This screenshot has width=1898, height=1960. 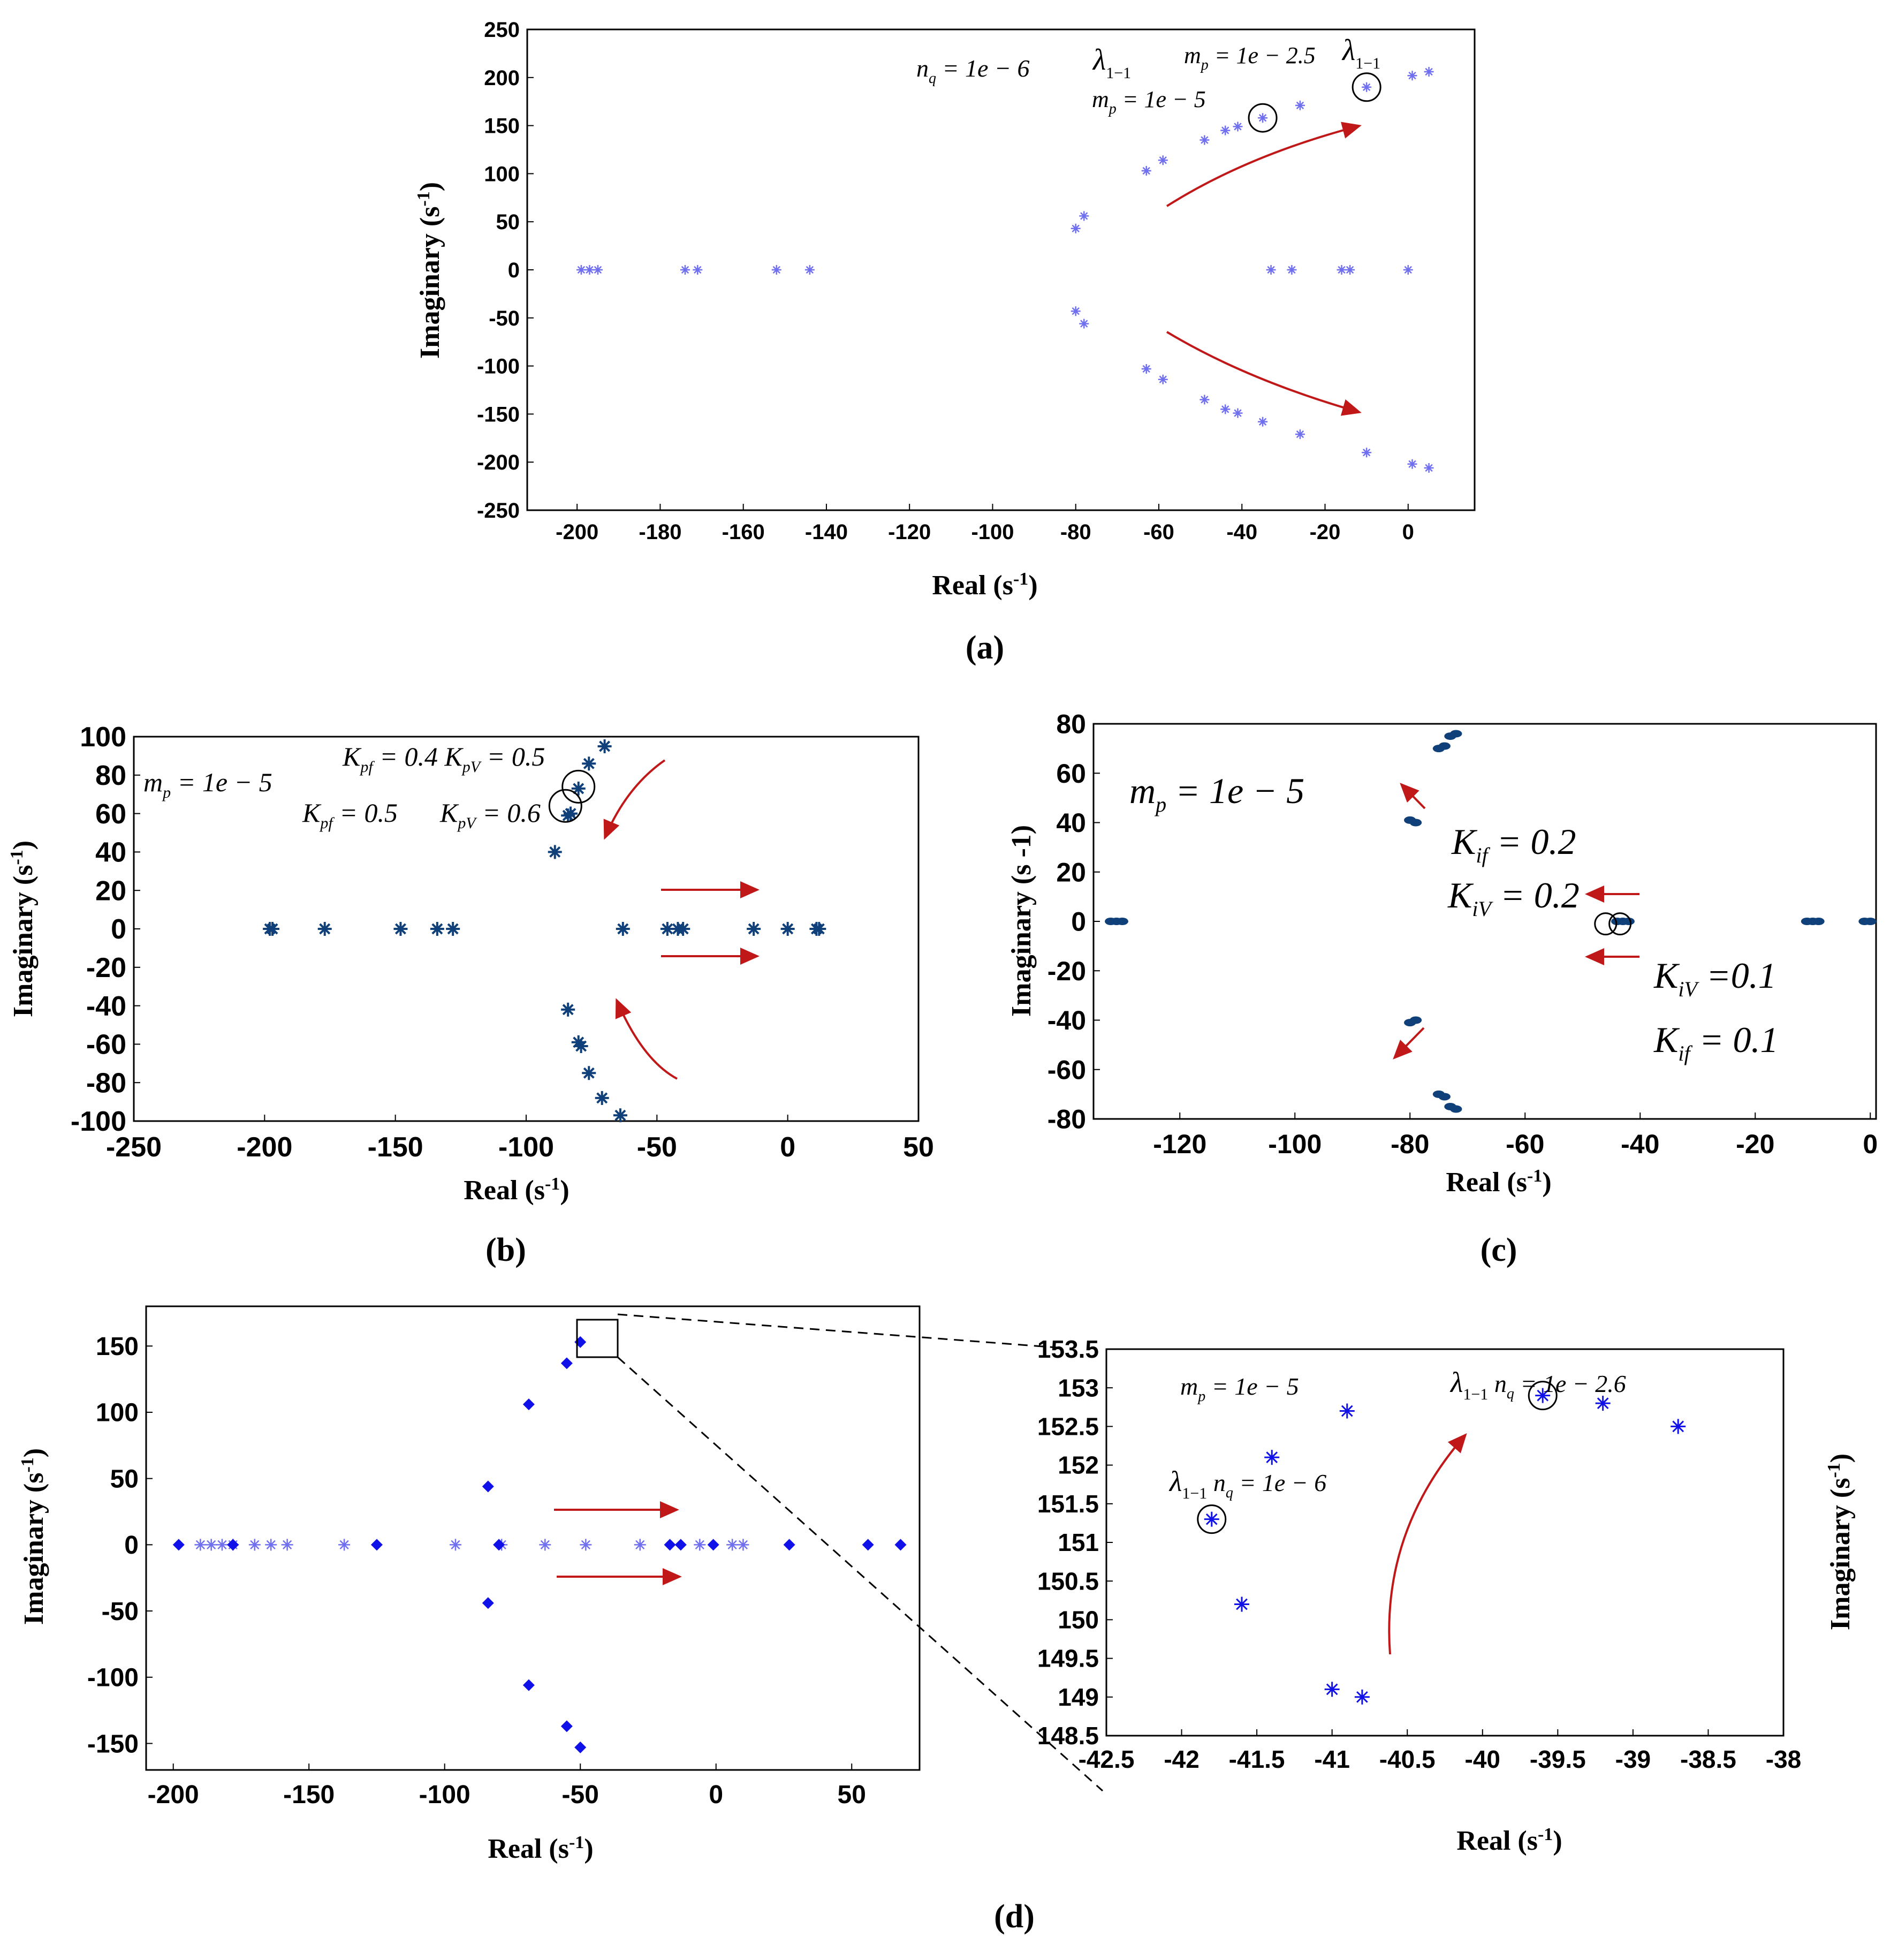 I want to click on plot-a-frame, so click(x=1001, y=269).